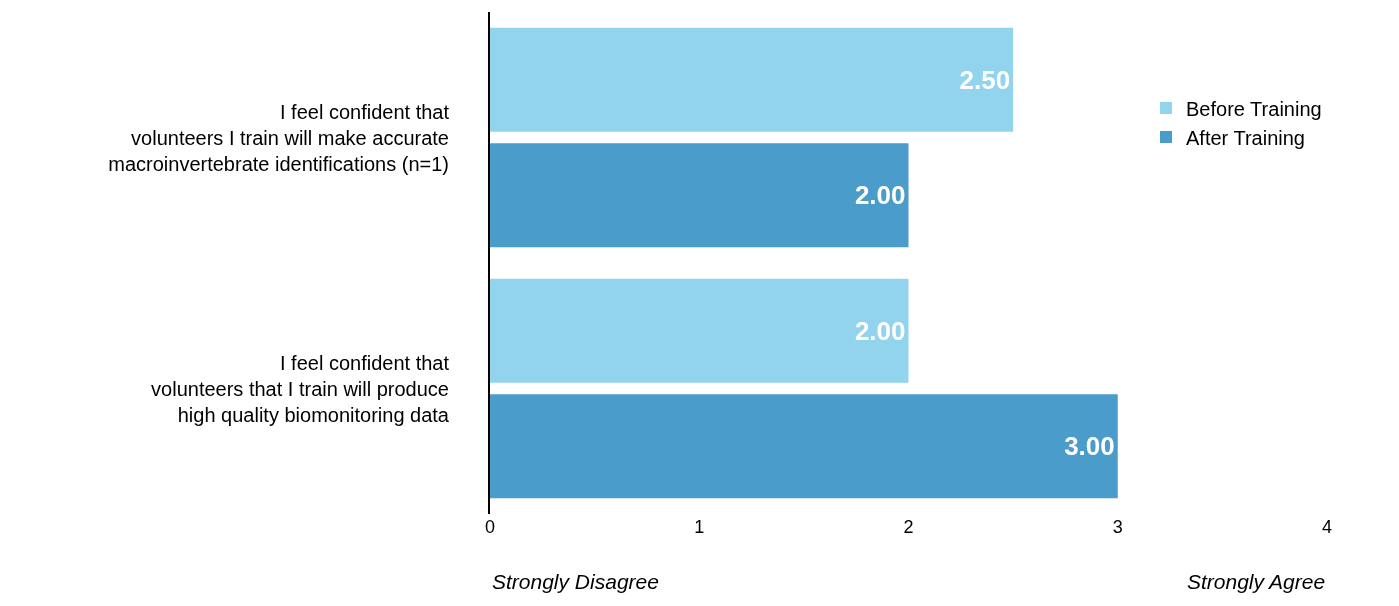 The image size is (1399, 606). What do you see at coordinates (1245, 137) in the screenshot?
I see `legend-label: After Training` at bounding box center [1245, 137].